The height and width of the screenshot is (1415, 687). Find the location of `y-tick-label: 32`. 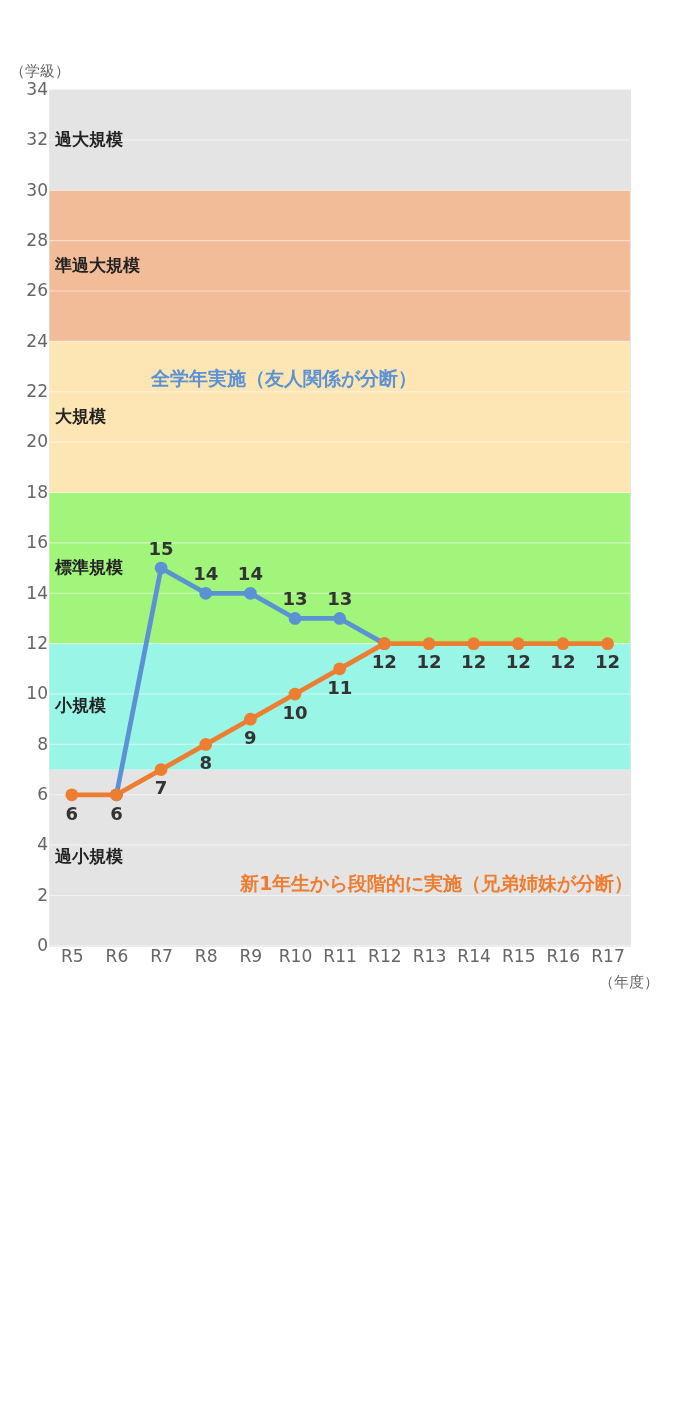

y-tick-label: 32 is located at coordinates (37, 139).